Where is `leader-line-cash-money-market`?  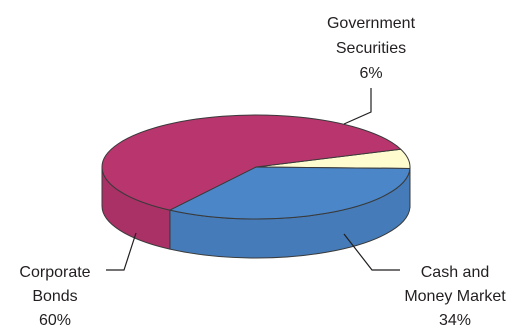
leader-line-cash-money-market is located at coordinates (371, 252).